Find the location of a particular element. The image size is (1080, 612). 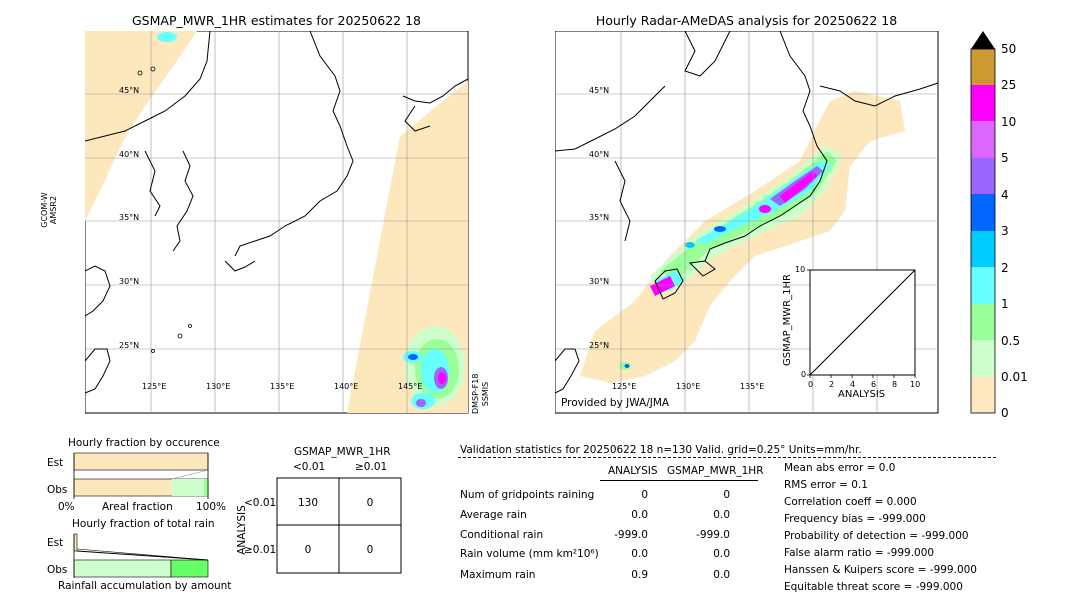

right-lon-125: 125°E is located at coordinates (624, 386).